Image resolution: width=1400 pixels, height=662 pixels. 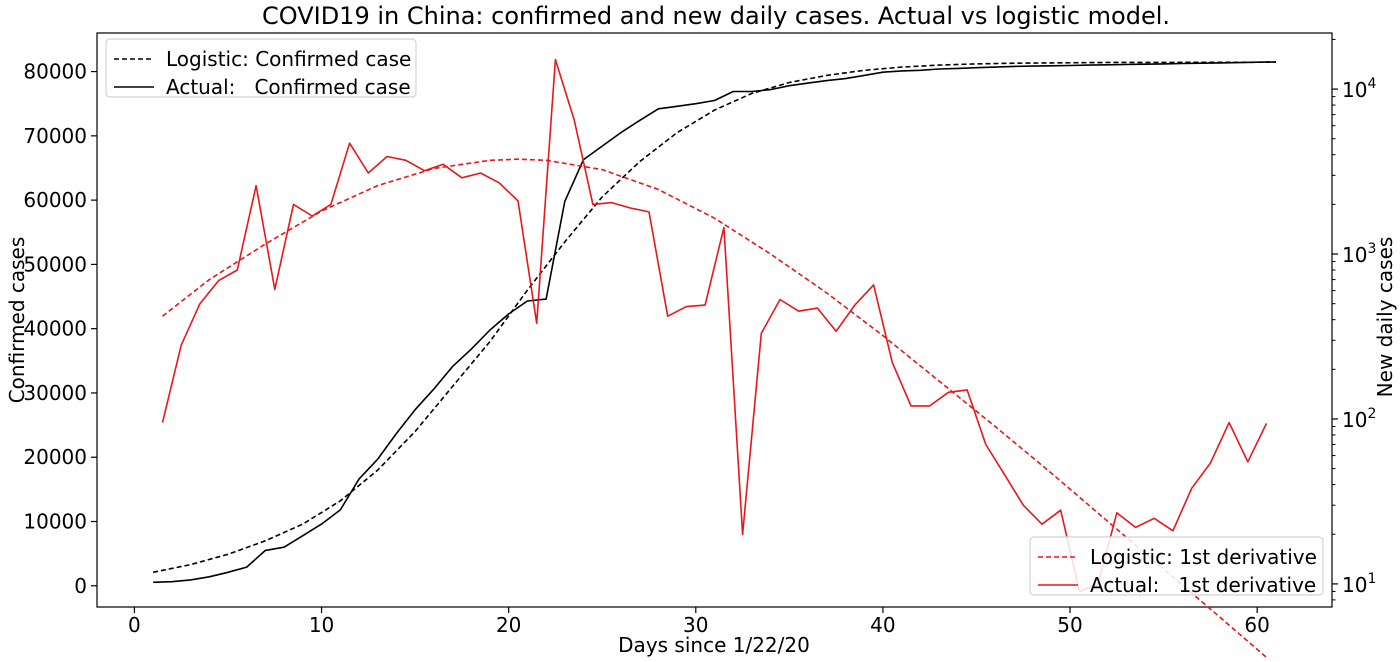 I want to click on y-tick-label: 20000, so click(x=55, y=457).